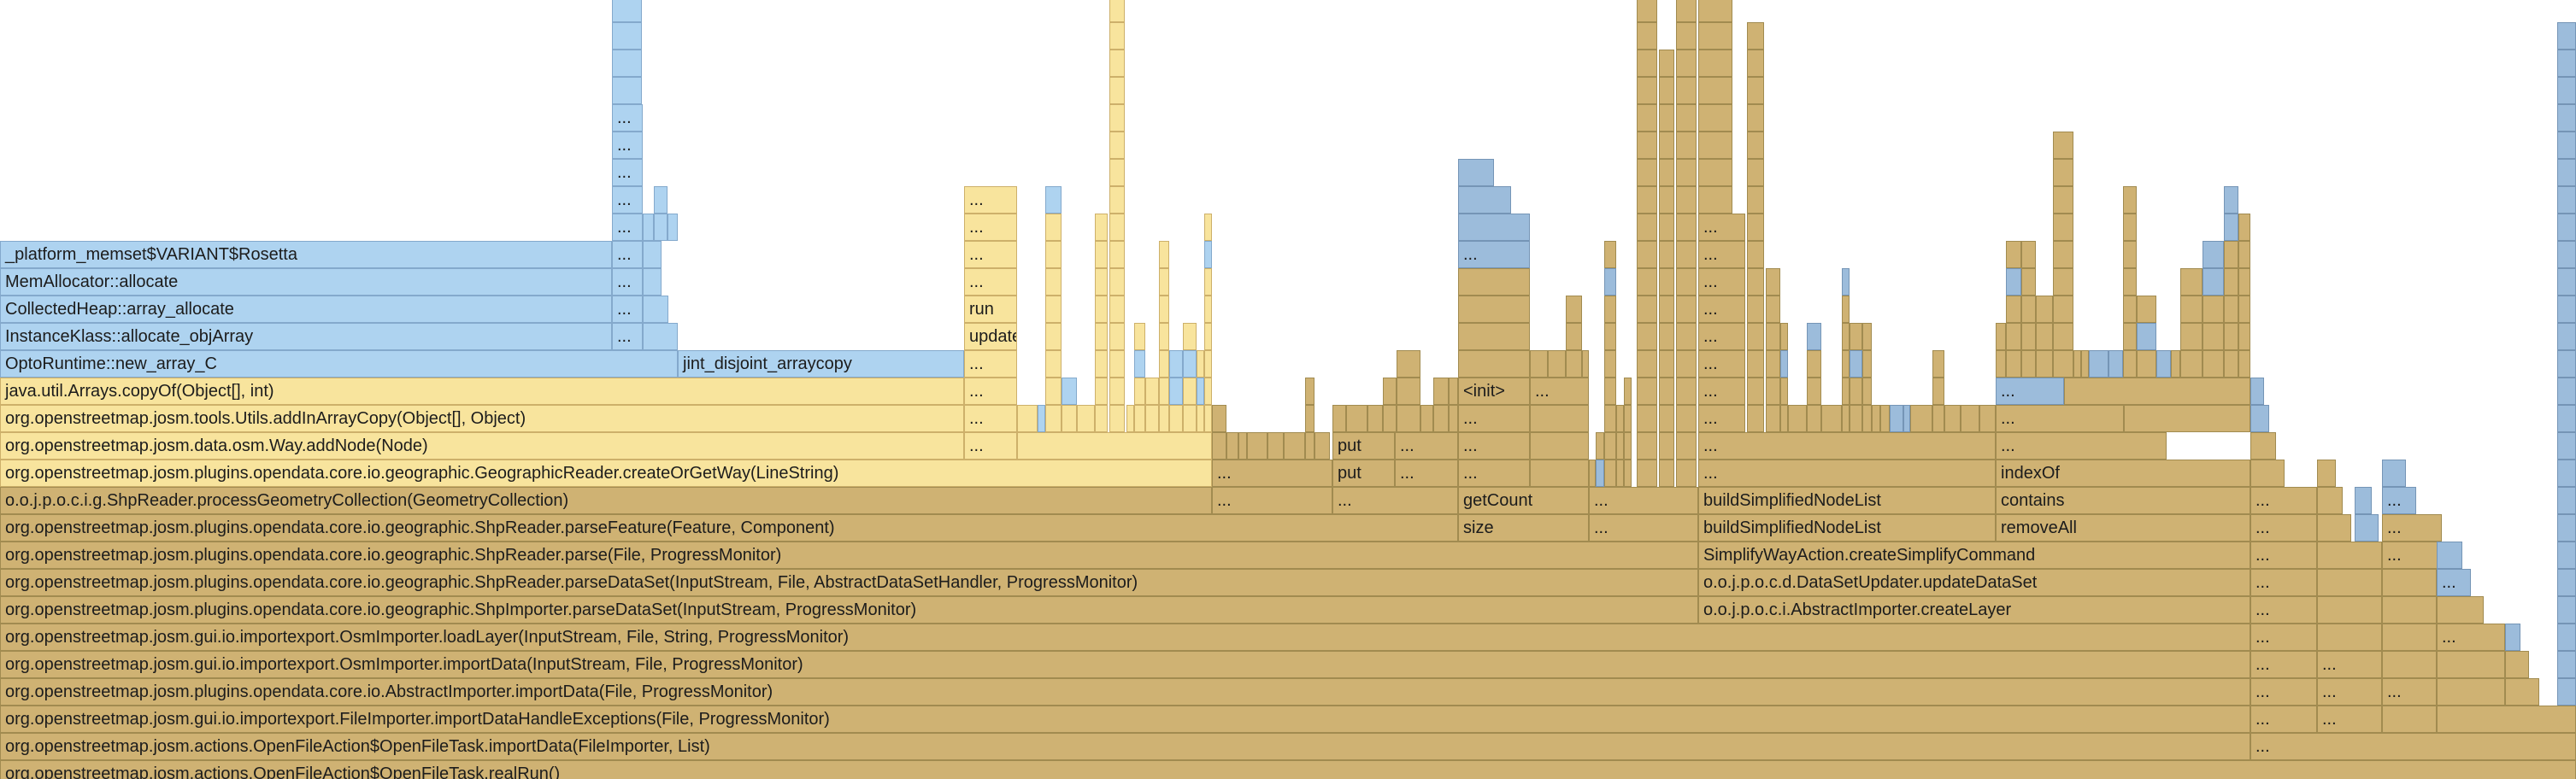 This screenshot has height=779, width=2576. I want to click on flame-frame: getCount, so click(1523, 500).